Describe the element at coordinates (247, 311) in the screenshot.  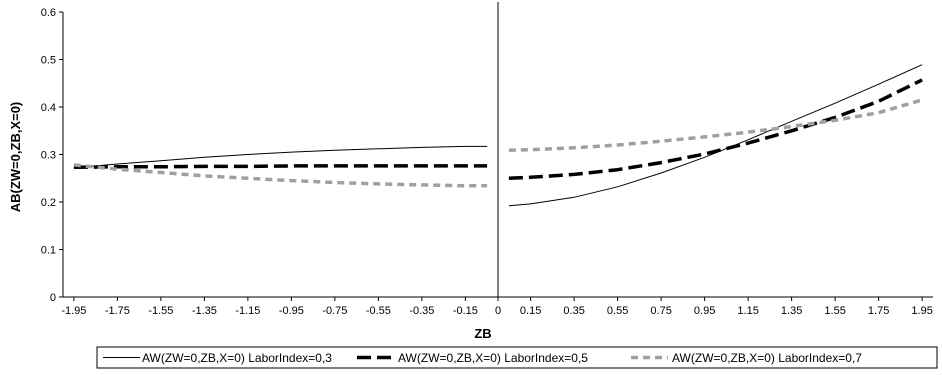
I see `x-tick-label: -1.15` at that location.